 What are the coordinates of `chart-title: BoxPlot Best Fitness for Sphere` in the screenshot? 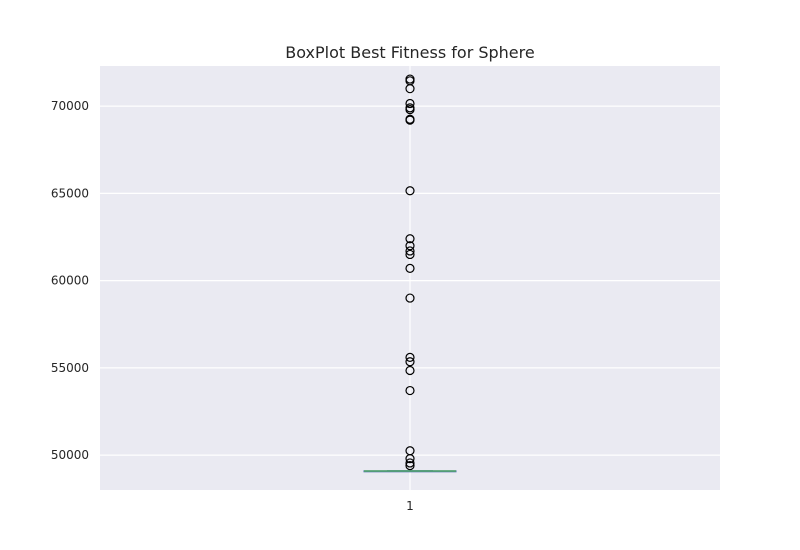 It's located at (409, 52).